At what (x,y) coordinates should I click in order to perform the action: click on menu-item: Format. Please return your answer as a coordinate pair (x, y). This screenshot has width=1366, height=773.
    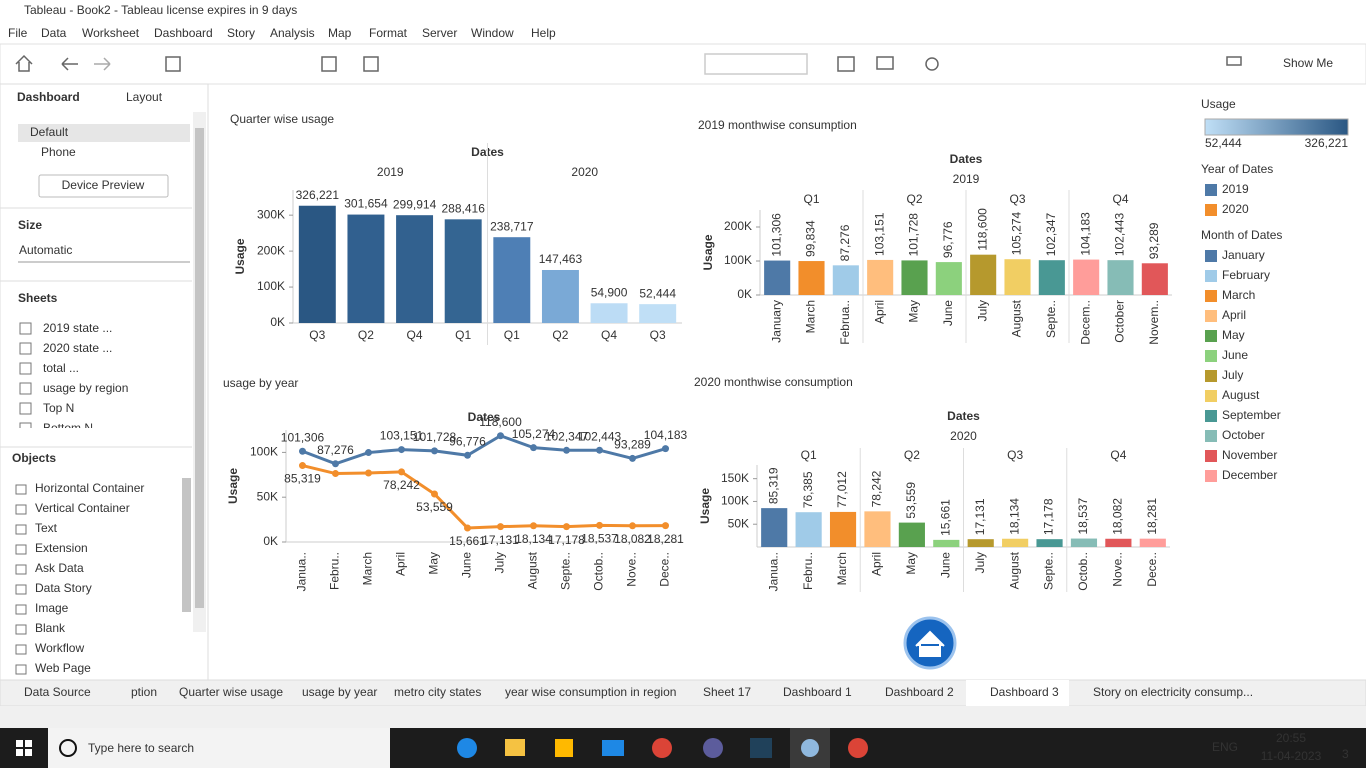
    Looking at the image, I should click on (388, 33).